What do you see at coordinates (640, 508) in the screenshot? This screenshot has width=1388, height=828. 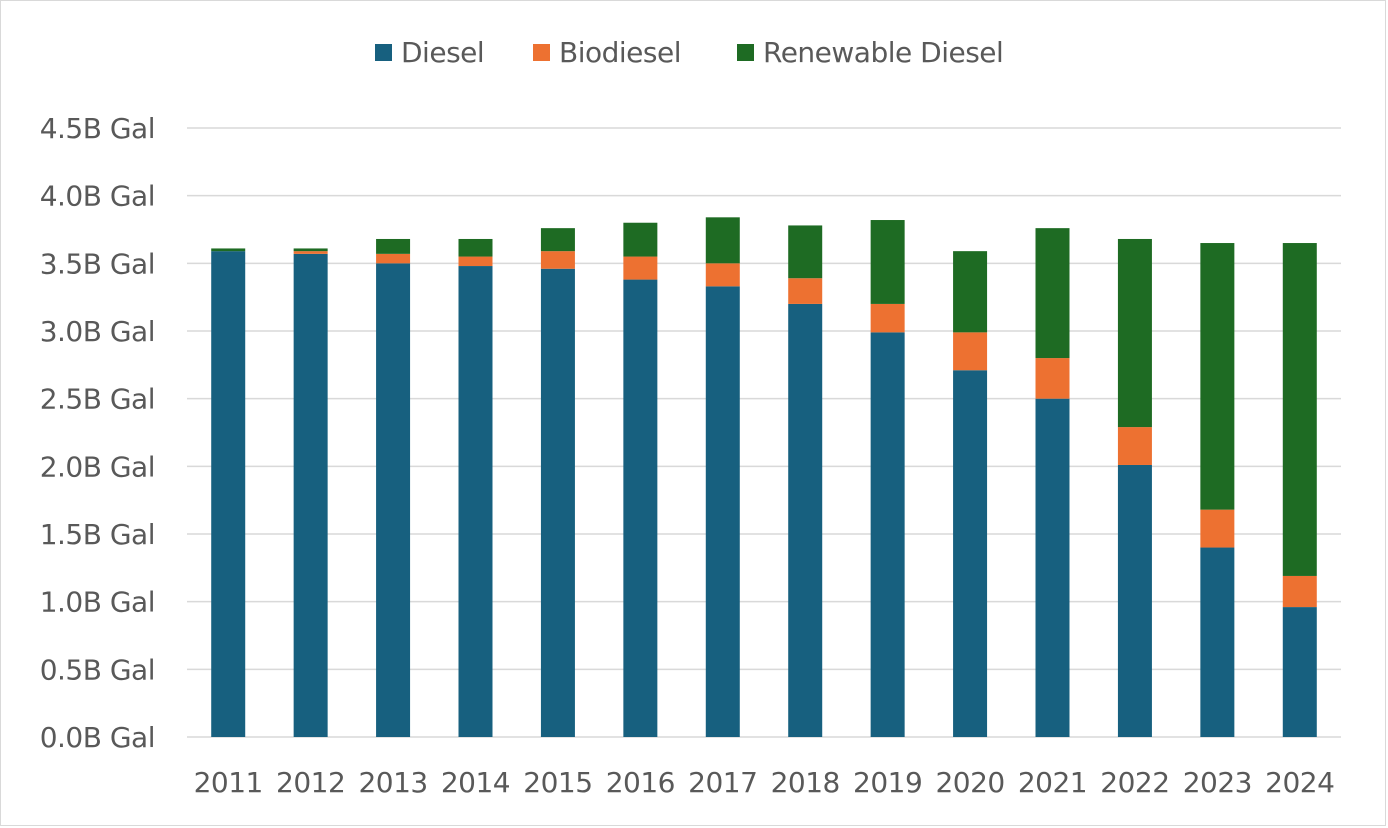 I see `bar-diesel-2016` at bounding box center [640, 508].